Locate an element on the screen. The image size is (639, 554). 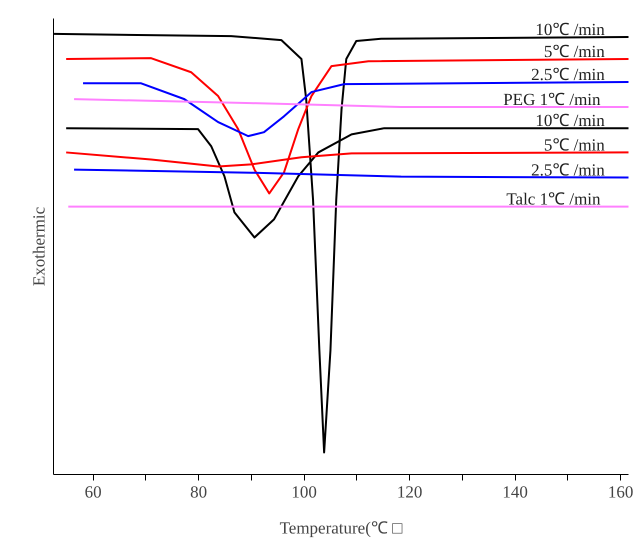
y-axis-title: Exothermic is located at coordinates (39, 246).